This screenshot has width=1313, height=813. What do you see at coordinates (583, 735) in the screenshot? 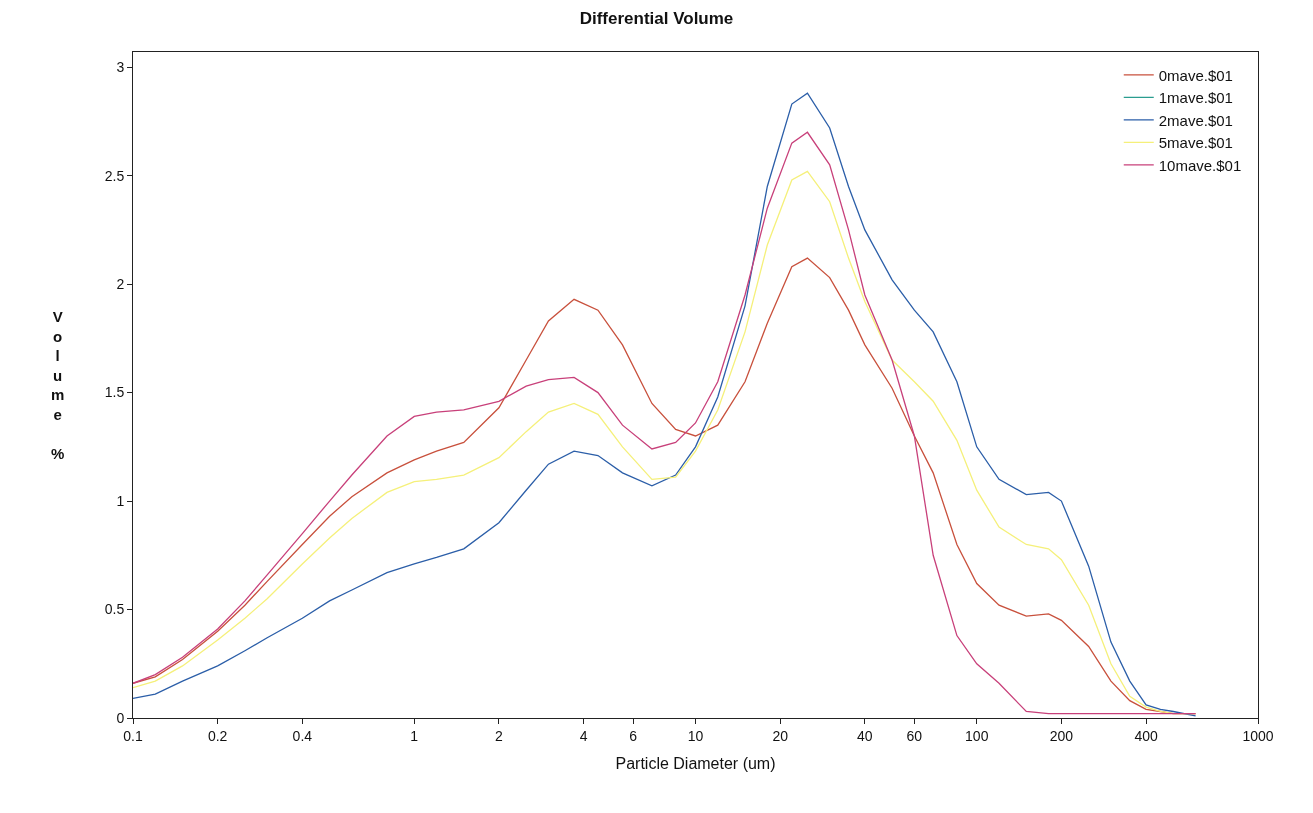
I see `x-tick-label: 4` at bounding box center [583, 735].